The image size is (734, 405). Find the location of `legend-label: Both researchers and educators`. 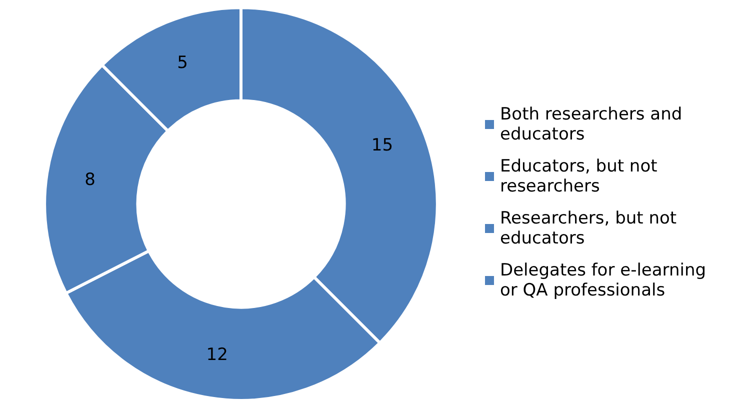

legend-label: Both researchers and educators is located at coordinates (594, 124).